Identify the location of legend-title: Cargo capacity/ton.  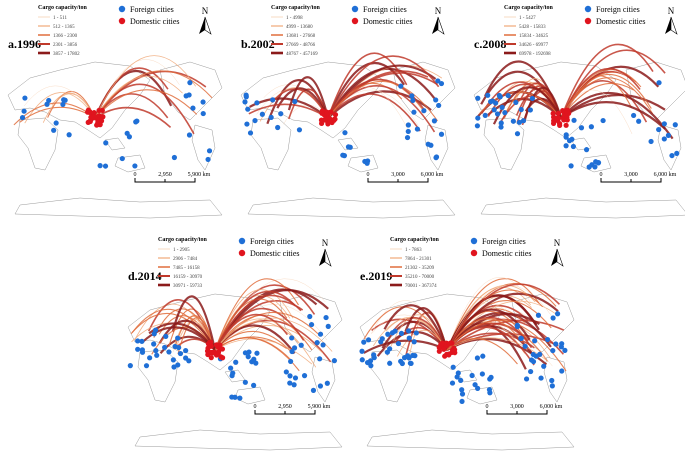
(528, 8).